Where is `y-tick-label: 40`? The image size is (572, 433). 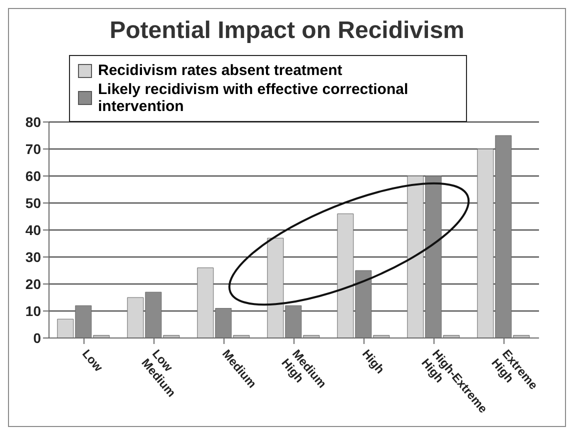 y-tick-label: 40 is located at coordinates (33, 230).